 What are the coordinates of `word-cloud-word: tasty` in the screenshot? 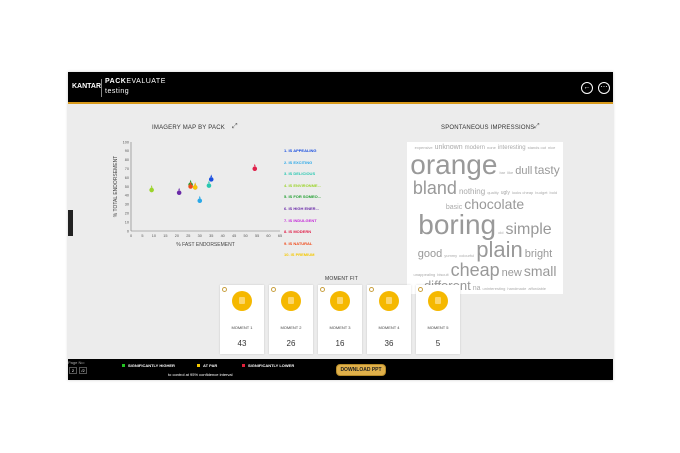 It's located at (547, 170).